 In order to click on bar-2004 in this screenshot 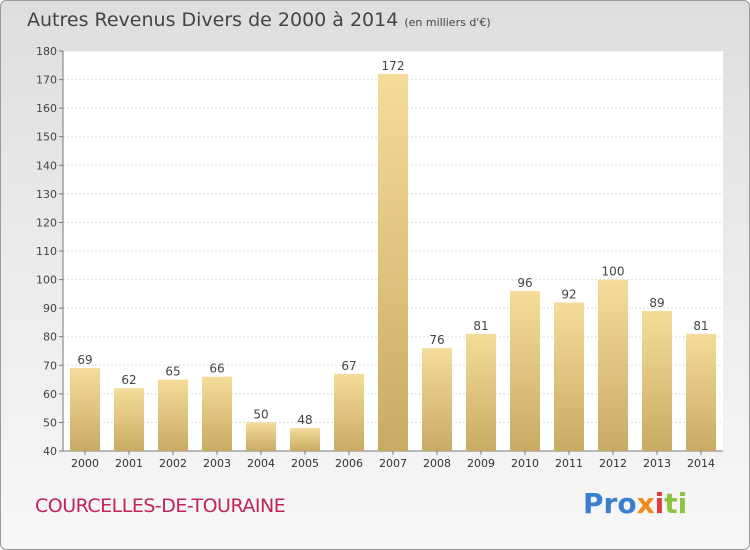, I will do `click(261, 436)`.